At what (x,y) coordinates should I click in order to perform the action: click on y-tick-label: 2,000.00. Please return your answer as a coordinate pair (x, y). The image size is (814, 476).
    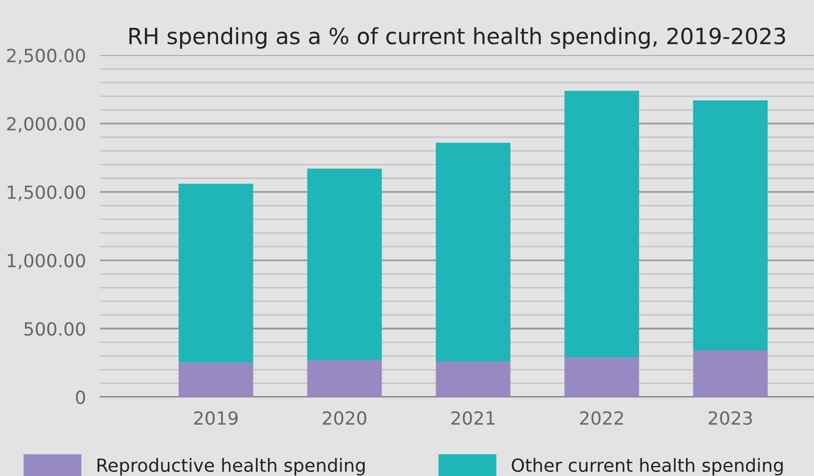
    Looking at the image, I should click on (46, 125).